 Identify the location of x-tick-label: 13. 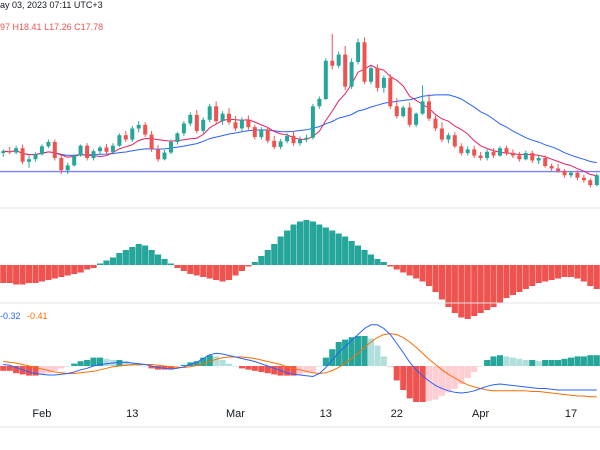
(326, 414).